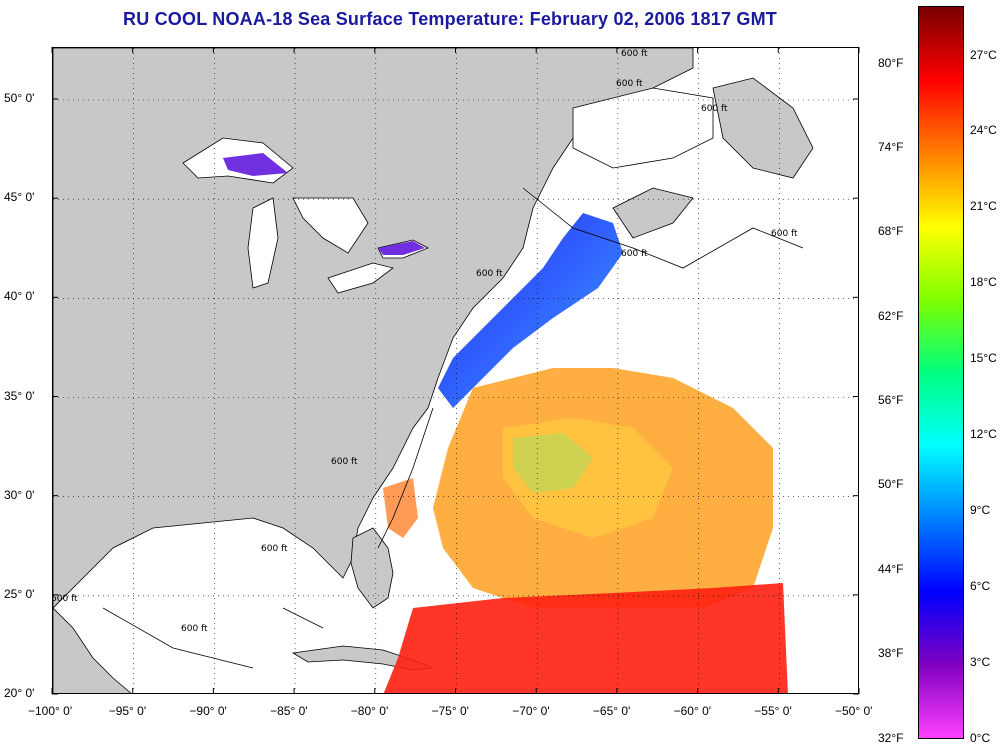 The image size is (1008, 754). I want to click on colorbar-fahrenheit-tick: 62°F, so click(891, 316).